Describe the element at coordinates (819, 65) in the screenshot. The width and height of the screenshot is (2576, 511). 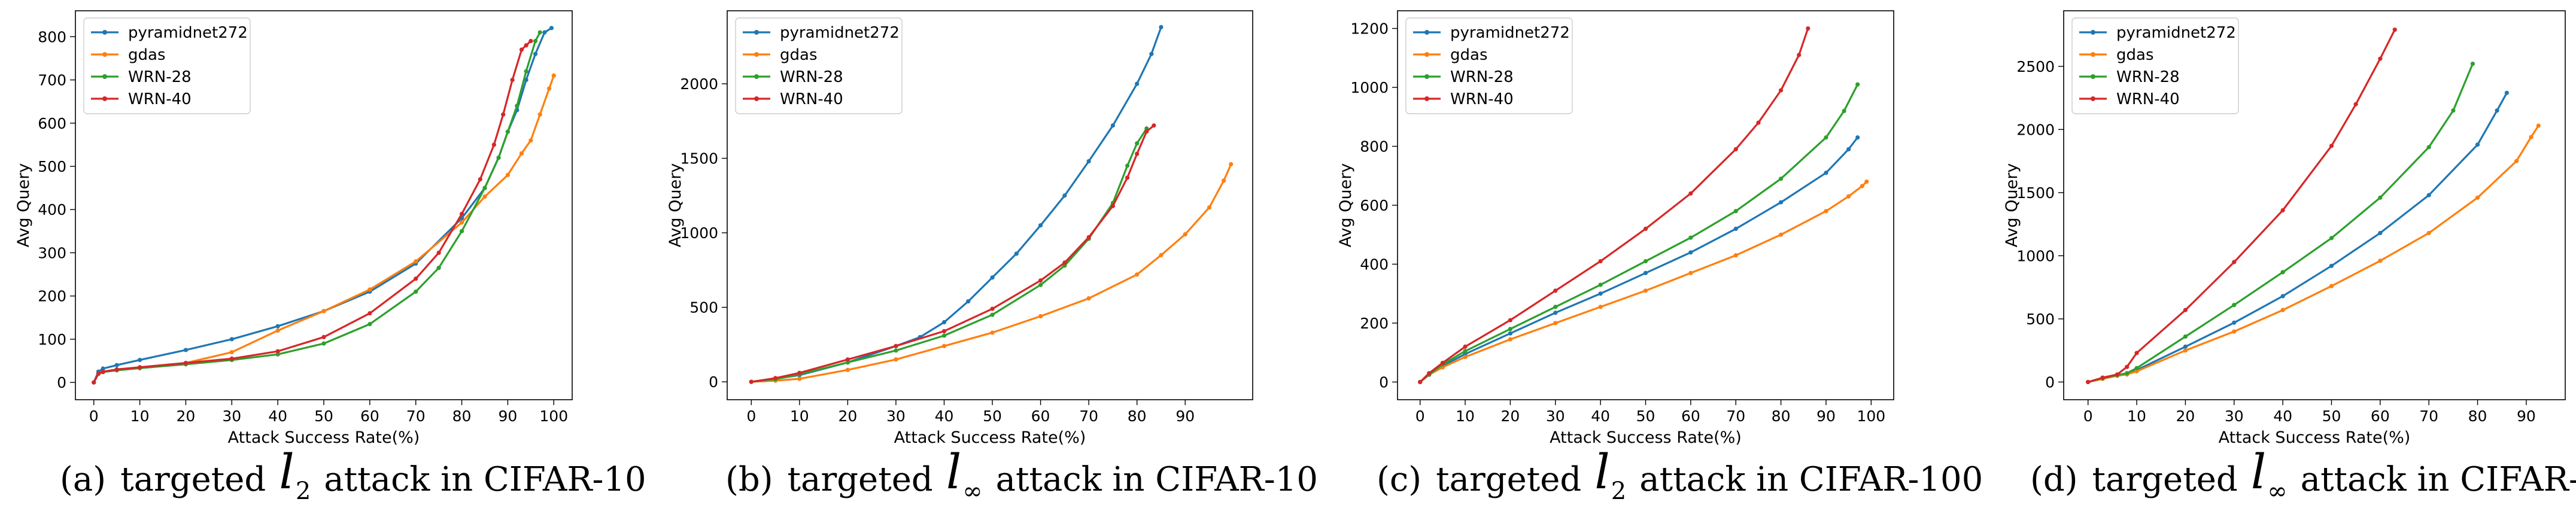
I see `legend: pyramidnet272 gdas WRN-28 WRN-40` at that location.